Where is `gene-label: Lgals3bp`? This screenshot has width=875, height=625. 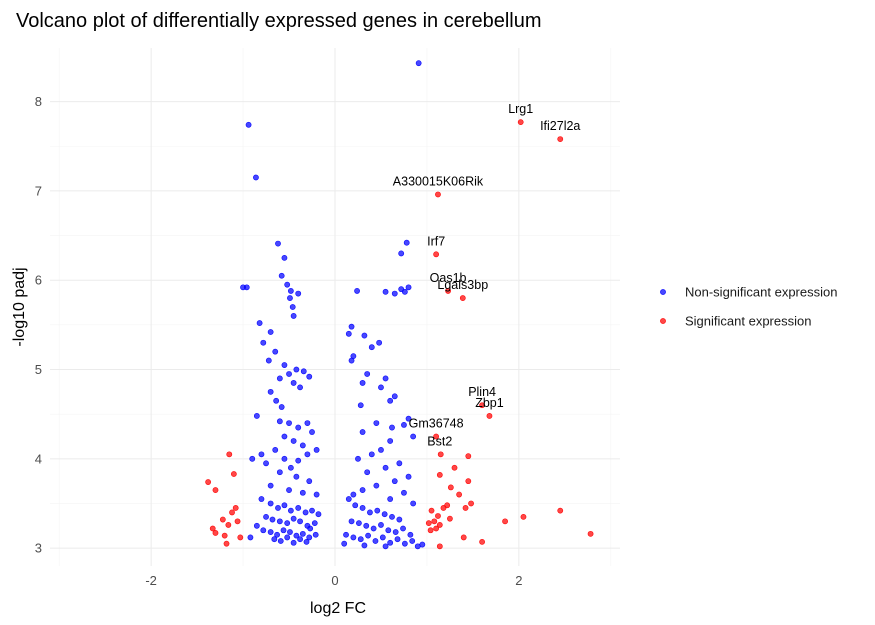
gene-label: Lgals3bp is located at coordinates (462, 285).